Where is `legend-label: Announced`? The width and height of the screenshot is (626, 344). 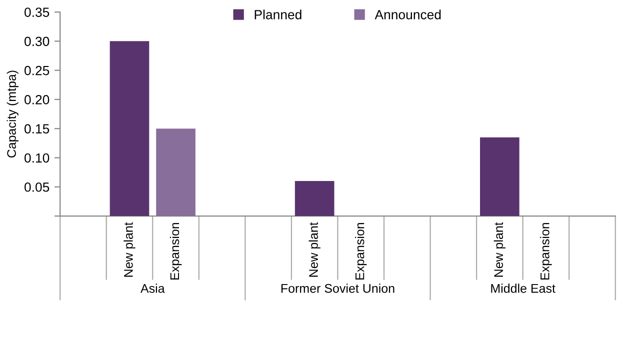
legend-label: Announced is located at coordinates (407, 15).